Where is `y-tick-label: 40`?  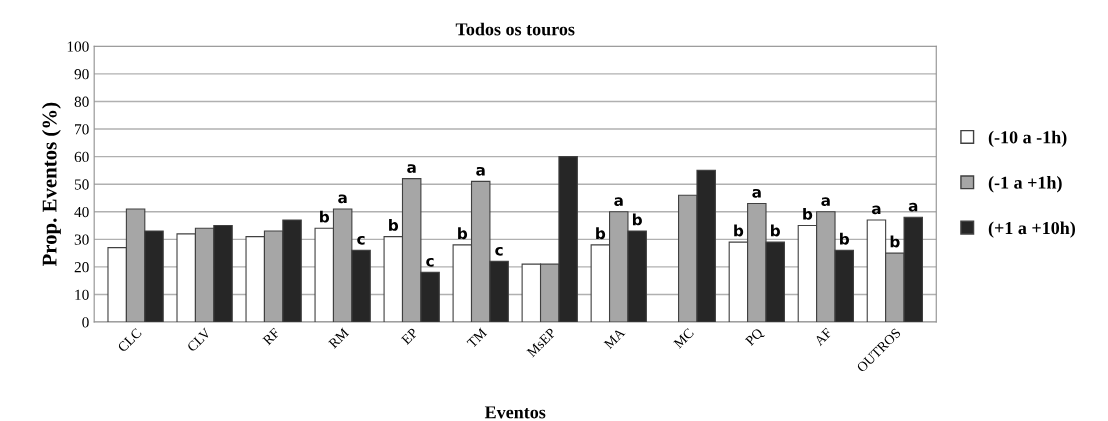 y-tick-label: 40 is located at coordinates (81, 212).